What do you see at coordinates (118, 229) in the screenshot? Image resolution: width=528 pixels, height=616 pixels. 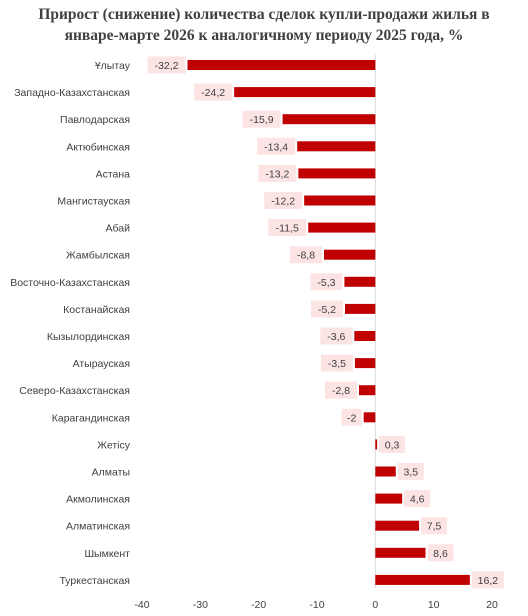 I see `category-label: Абай` at bounding box center [118, 229].